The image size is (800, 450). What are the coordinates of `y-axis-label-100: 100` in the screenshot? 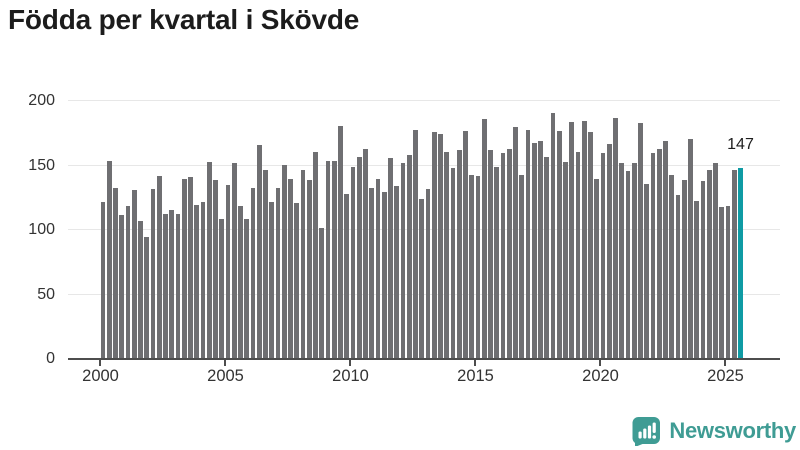 It's located at (41, 229).